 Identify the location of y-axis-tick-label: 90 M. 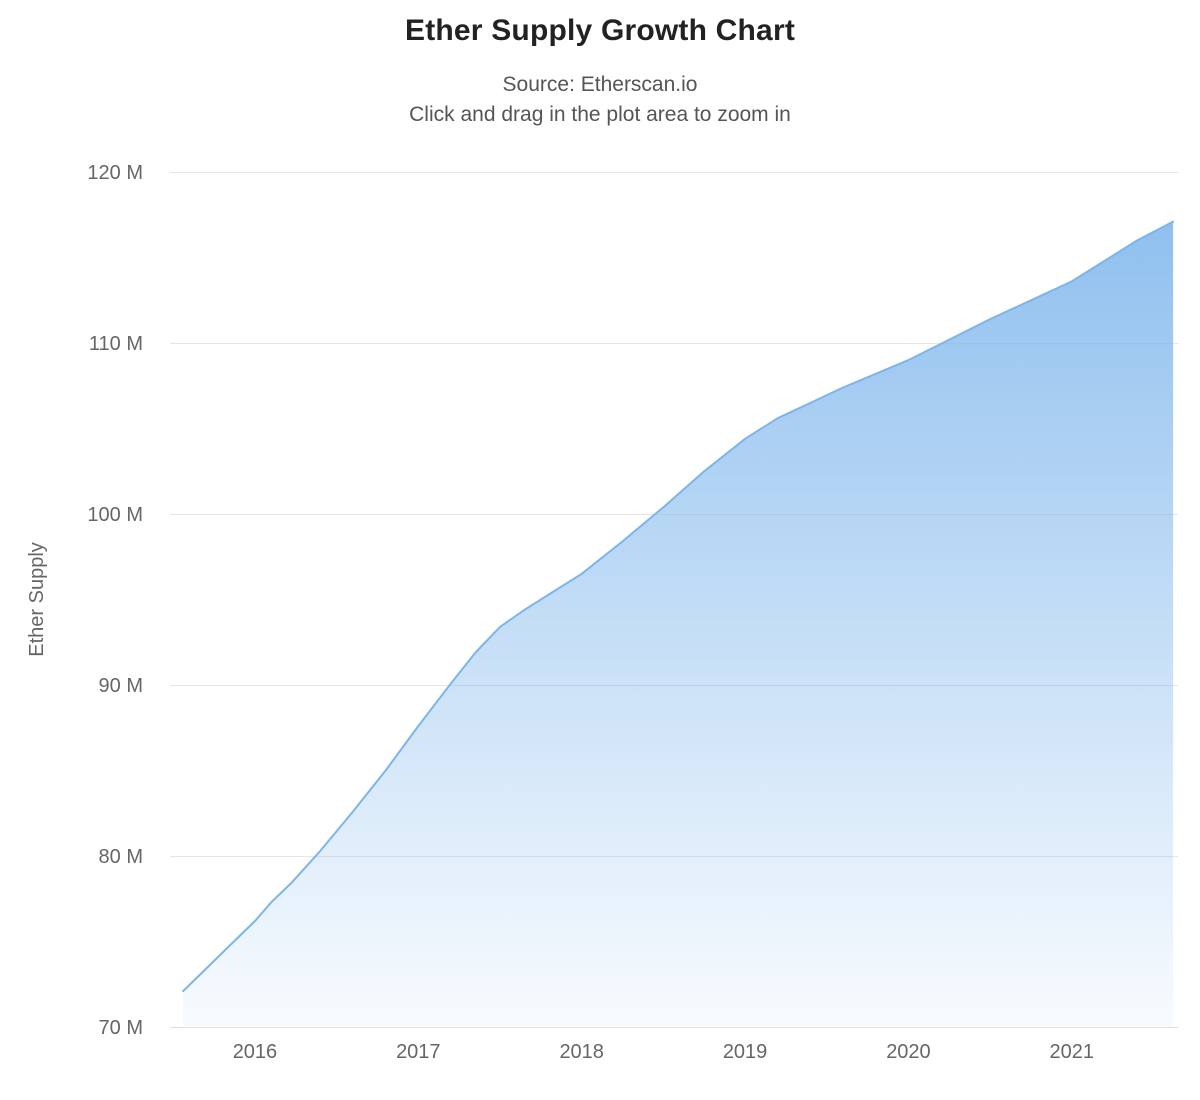
(121, 686).